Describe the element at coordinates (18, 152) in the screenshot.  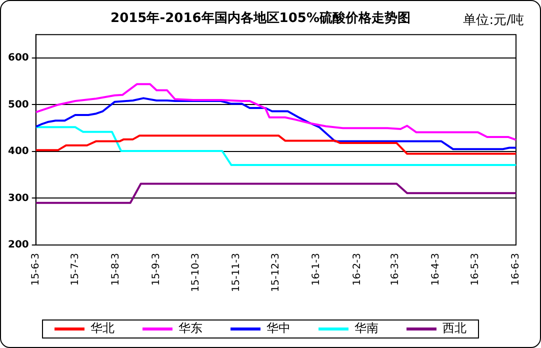
I see `y-tick-label: 400` at that location.